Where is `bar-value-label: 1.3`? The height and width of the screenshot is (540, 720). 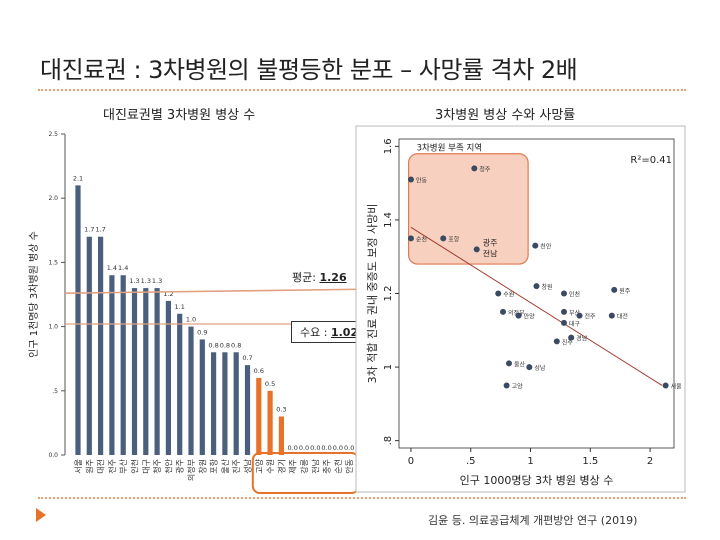 bar-value-label: 1.3 is located at coordinates (157, 281).